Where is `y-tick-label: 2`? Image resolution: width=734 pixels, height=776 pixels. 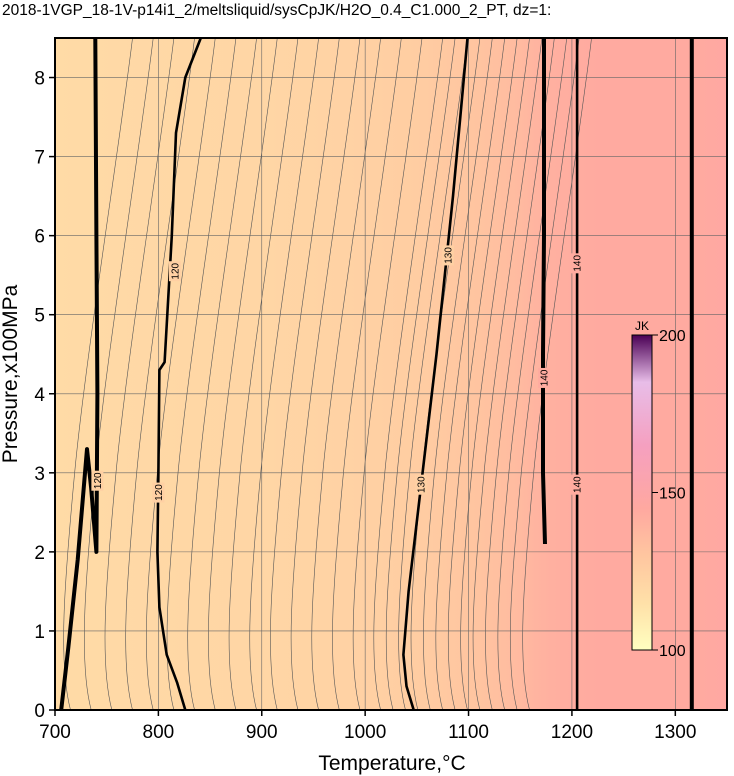 y-tick-label: 2 is located at coordinates (39, 553).